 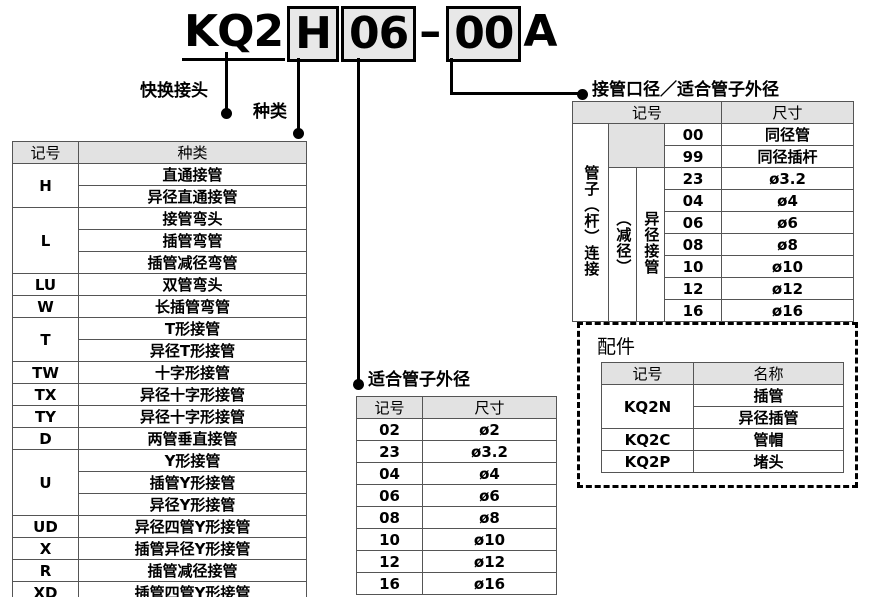 What do you see at coordinates (192, 372) in the screenshot?
I see `type-description-cell: 十字形接管` at bounding box center [192, 372].